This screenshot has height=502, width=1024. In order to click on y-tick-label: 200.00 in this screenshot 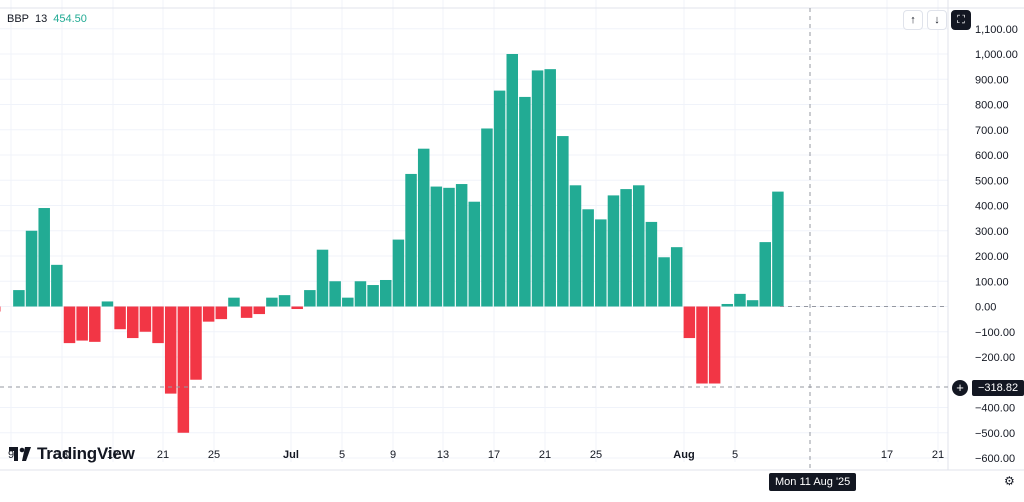, I will do `click(992, 257)`.